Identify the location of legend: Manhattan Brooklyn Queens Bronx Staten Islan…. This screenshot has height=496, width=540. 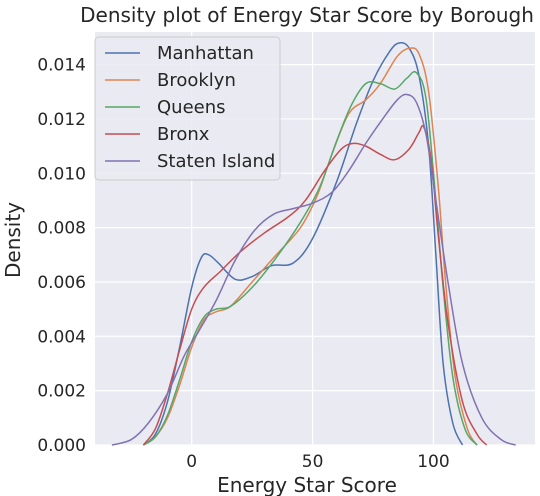
(187, 108).